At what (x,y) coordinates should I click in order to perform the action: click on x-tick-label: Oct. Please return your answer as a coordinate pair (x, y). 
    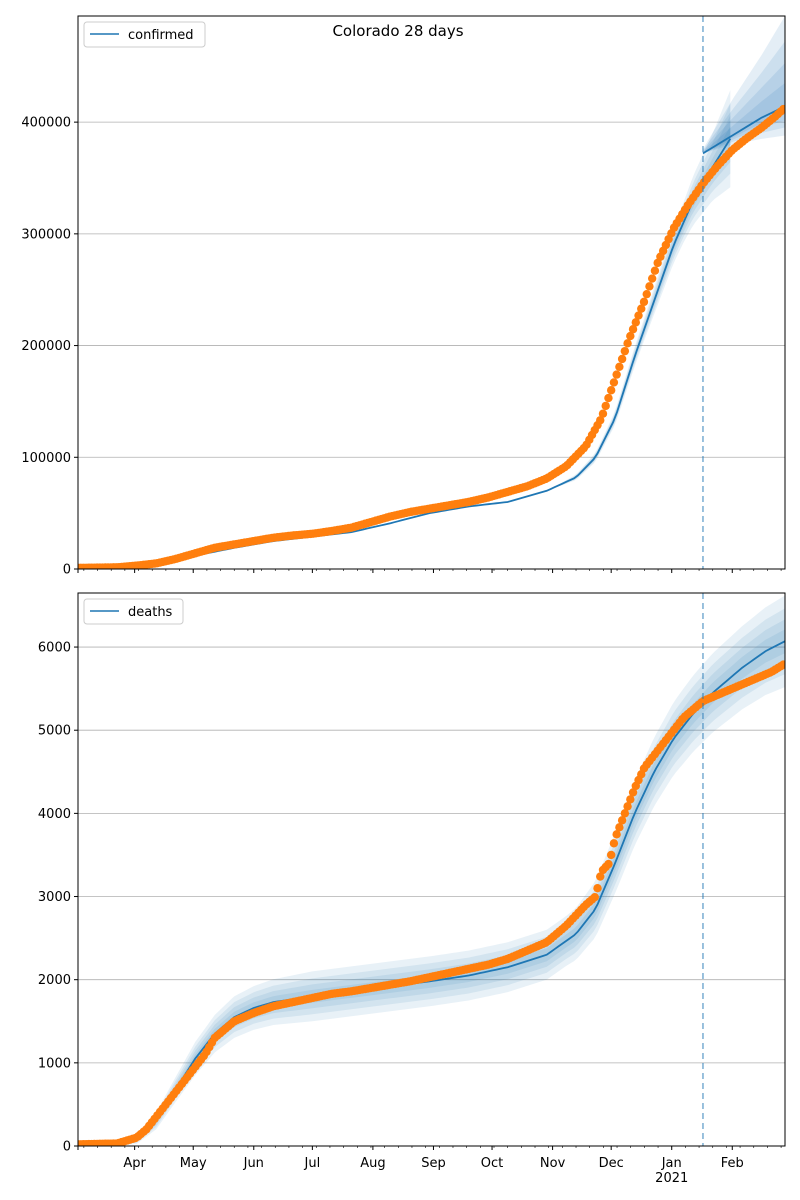
    Looking at the image, I should click on (492, 1163).